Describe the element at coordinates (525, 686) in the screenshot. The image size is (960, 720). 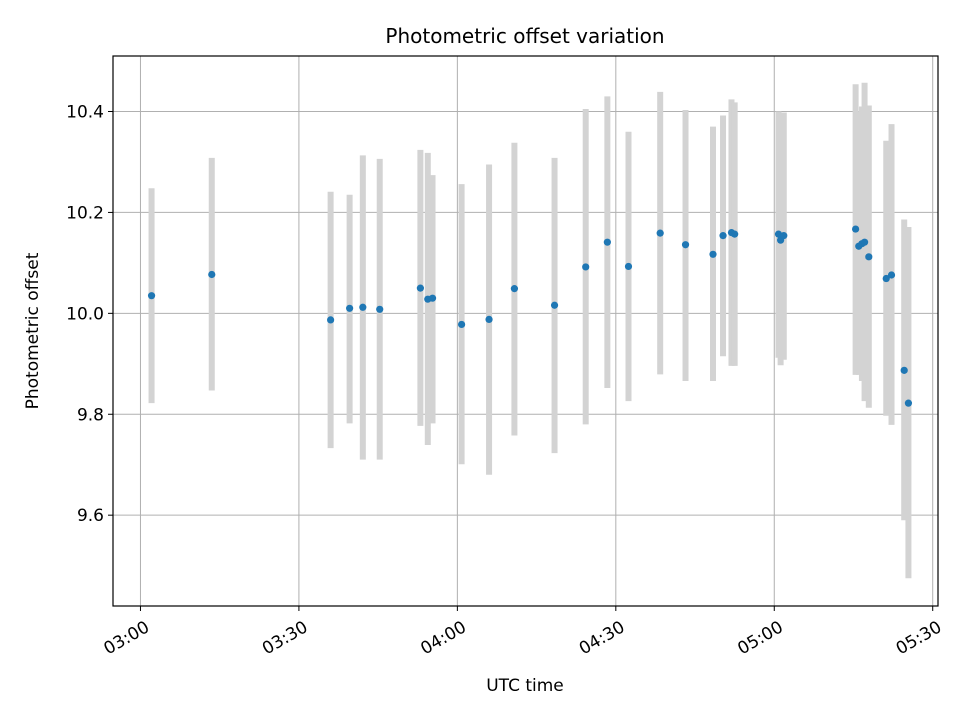
I see `x-axis-label: UTC time` at that location.